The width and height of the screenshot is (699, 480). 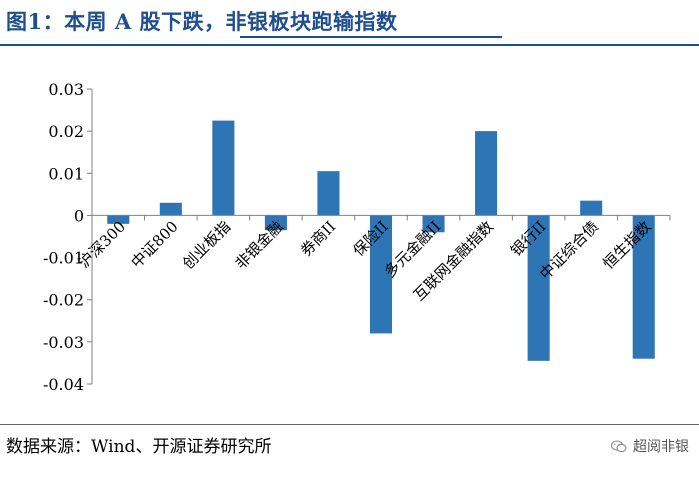 I want to click on title-underline, so click(x=371, y=37).